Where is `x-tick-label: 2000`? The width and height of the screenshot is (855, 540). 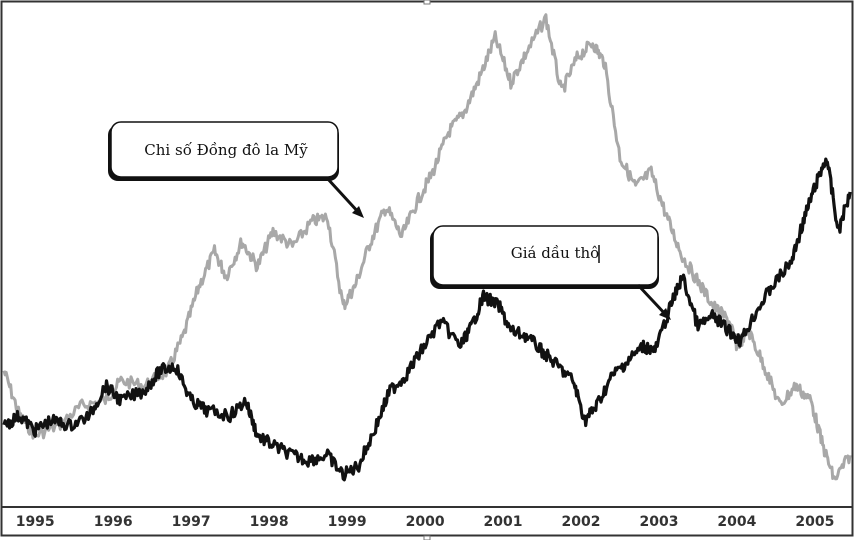
x-tick-label: 2000 is located at coordinates (425, 522).